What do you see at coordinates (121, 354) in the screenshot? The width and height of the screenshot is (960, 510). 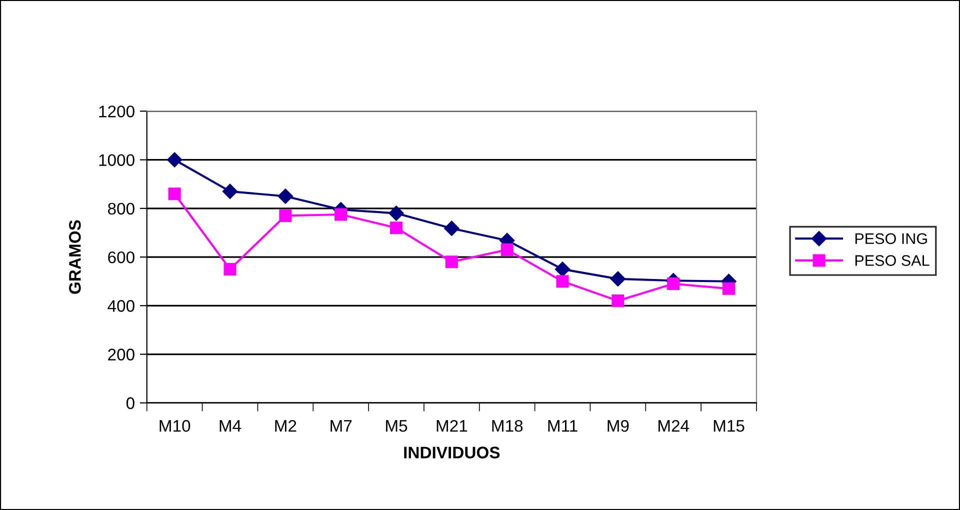 I see `y-tick-label: 200` at bounding box center [121, 354].